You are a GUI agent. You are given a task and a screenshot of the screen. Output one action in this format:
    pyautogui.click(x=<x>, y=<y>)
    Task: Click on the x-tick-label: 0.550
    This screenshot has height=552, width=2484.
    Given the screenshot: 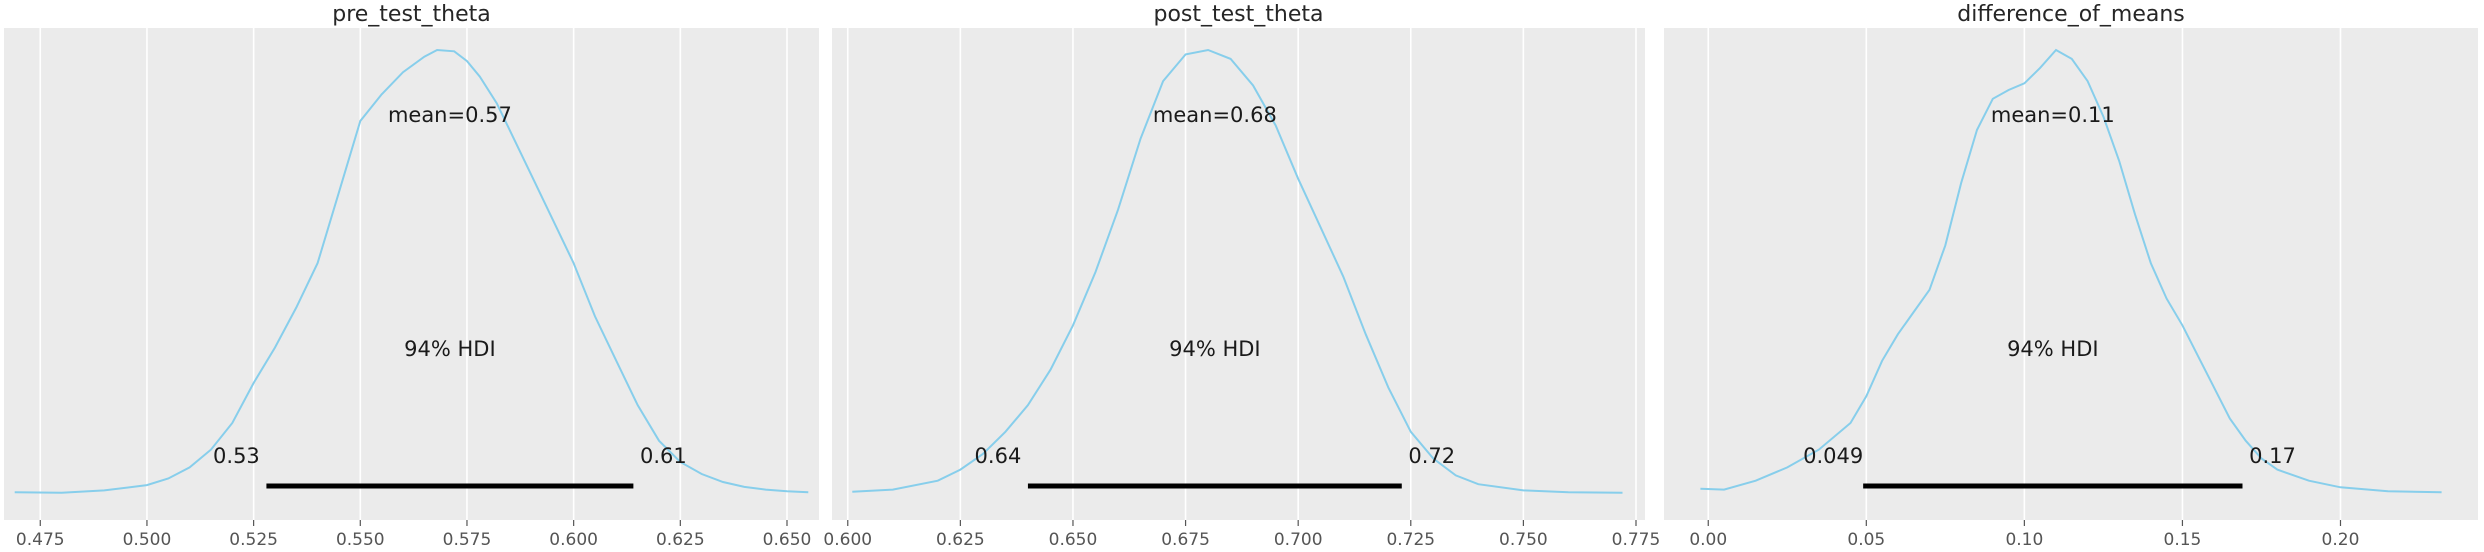 What is the action you would take?
    pyautogui.click(x=360, y=540)
    